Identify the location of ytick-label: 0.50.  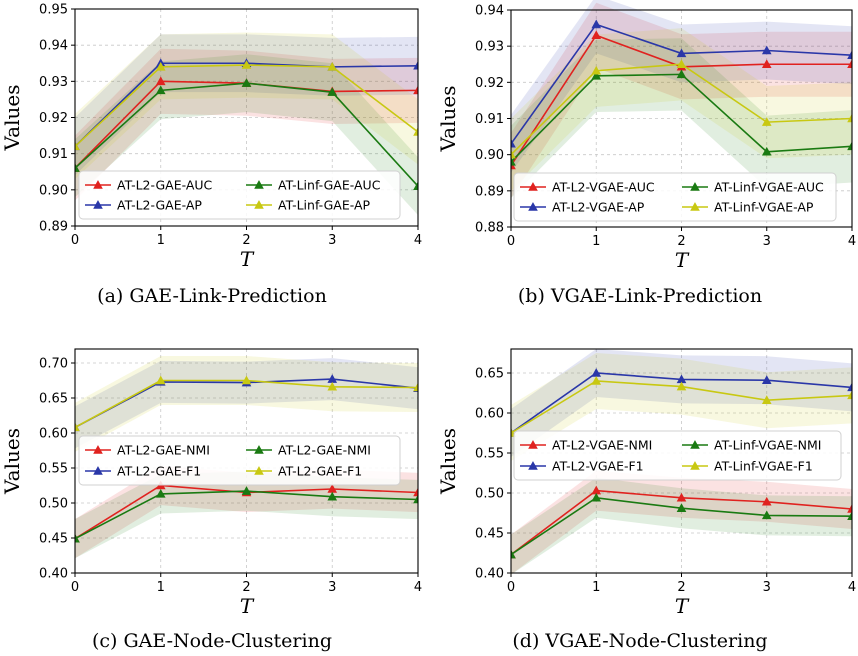
(53, 504).